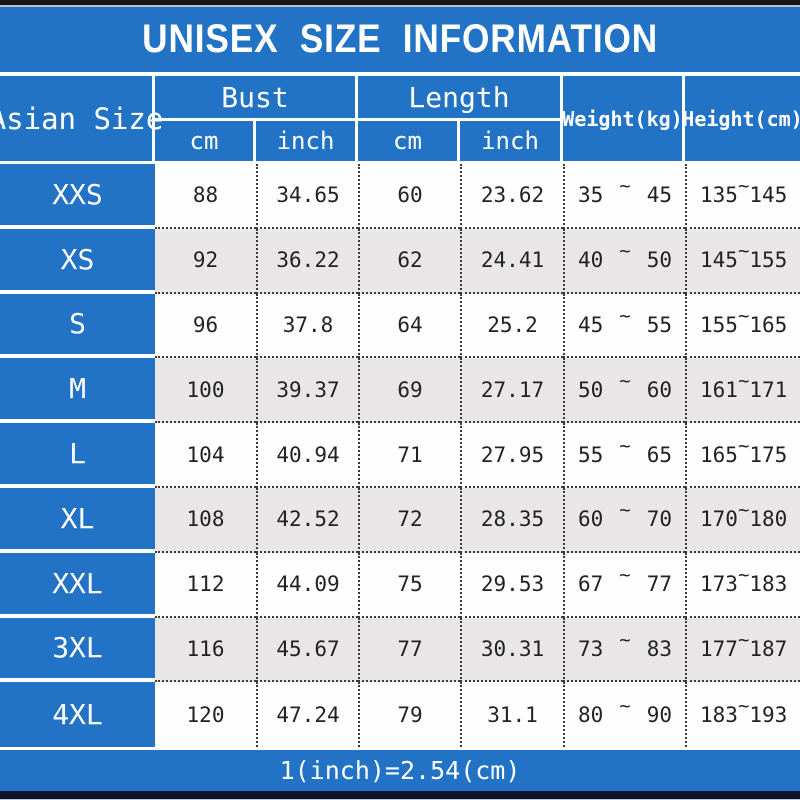  What do you see at coordinates (77, 391) in the screenshot?
I see `size-label-cell: M` at bounding box center [77, 391].